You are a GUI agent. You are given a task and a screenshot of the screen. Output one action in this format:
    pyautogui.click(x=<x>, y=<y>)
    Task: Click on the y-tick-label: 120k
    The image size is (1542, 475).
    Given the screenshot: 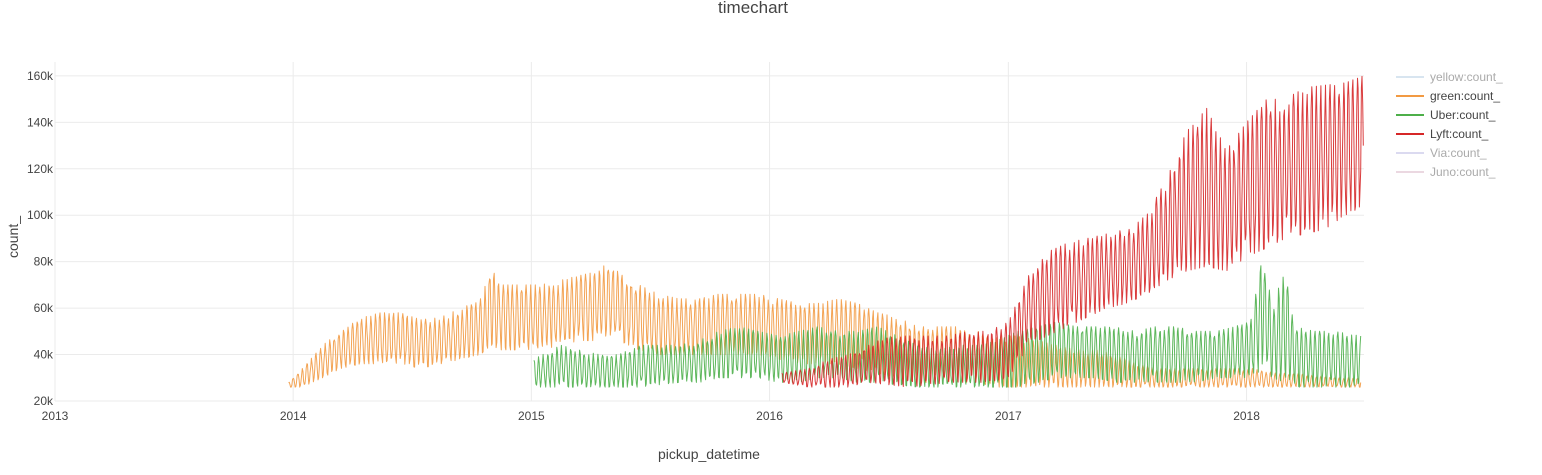 What is the action you would take?
    pyautogui.click(x=40, y=169)
    